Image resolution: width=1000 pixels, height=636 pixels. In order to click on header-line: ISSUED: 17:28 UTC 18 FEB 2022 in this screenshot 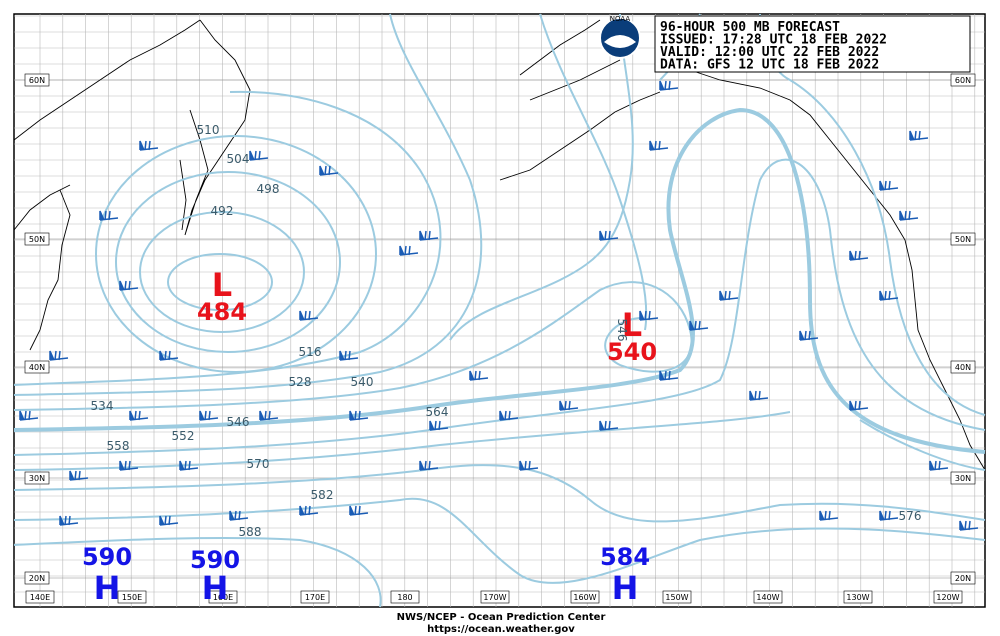, I will do `click(773, 40)`.